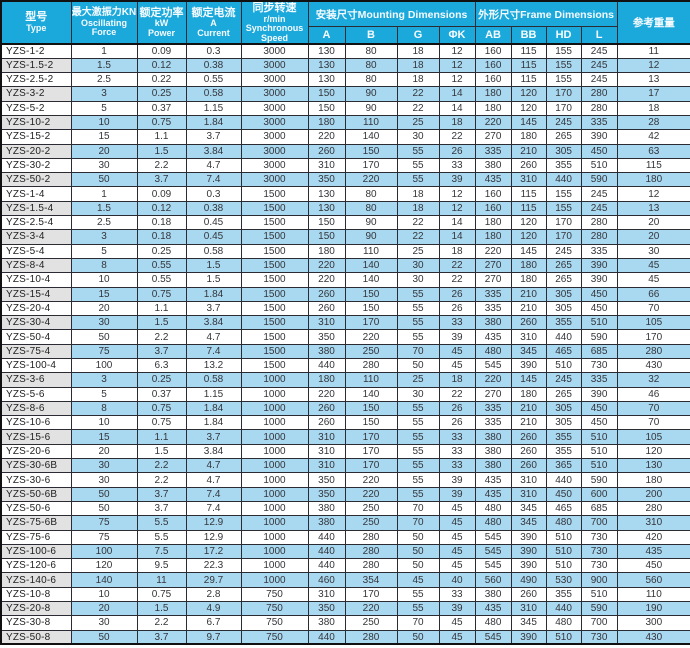  What do you see at coordinates (213, 351) in the screenshot?
I see `value-cell: 7.4` at bounding box center [213, 351].